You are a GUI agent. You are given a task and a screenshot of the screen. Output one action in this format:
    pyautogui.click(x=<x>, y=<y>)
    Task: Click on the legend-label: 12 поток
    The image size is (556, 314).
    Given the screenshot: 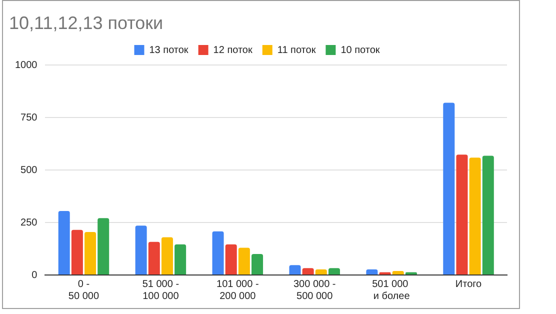 What is the action you would take?
    pyautogui.click(x=233, y=50)
    